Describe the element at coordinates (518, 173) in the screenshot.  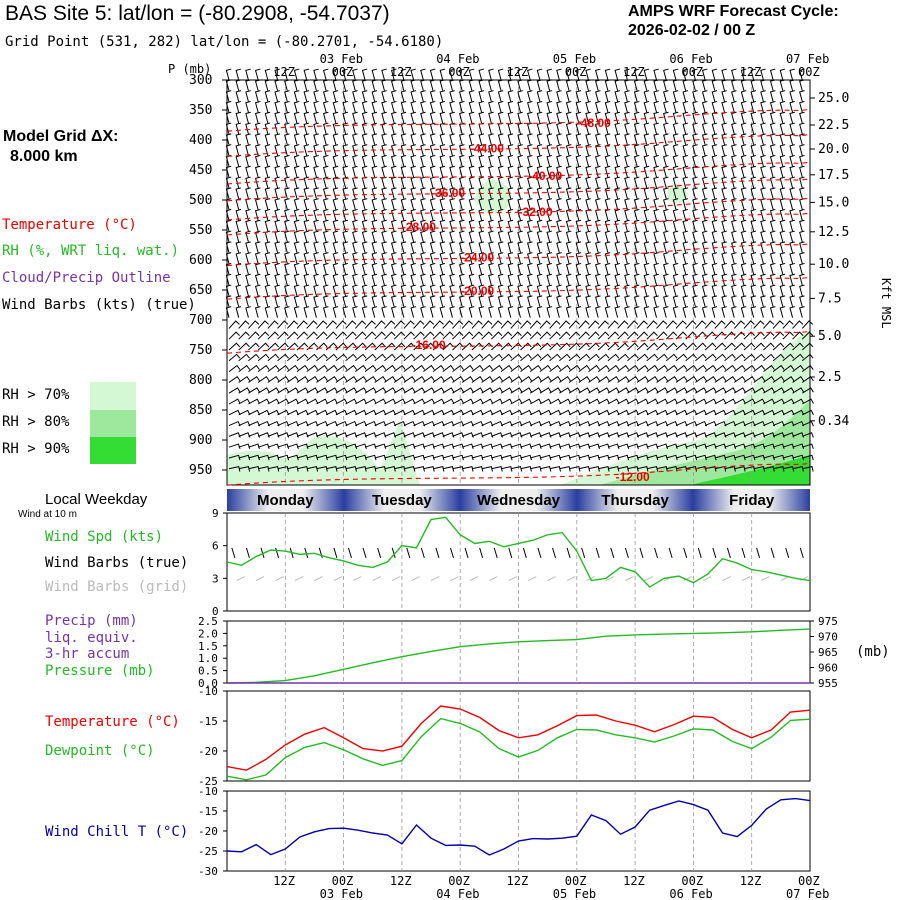
I see `isotherm-line` at that location.